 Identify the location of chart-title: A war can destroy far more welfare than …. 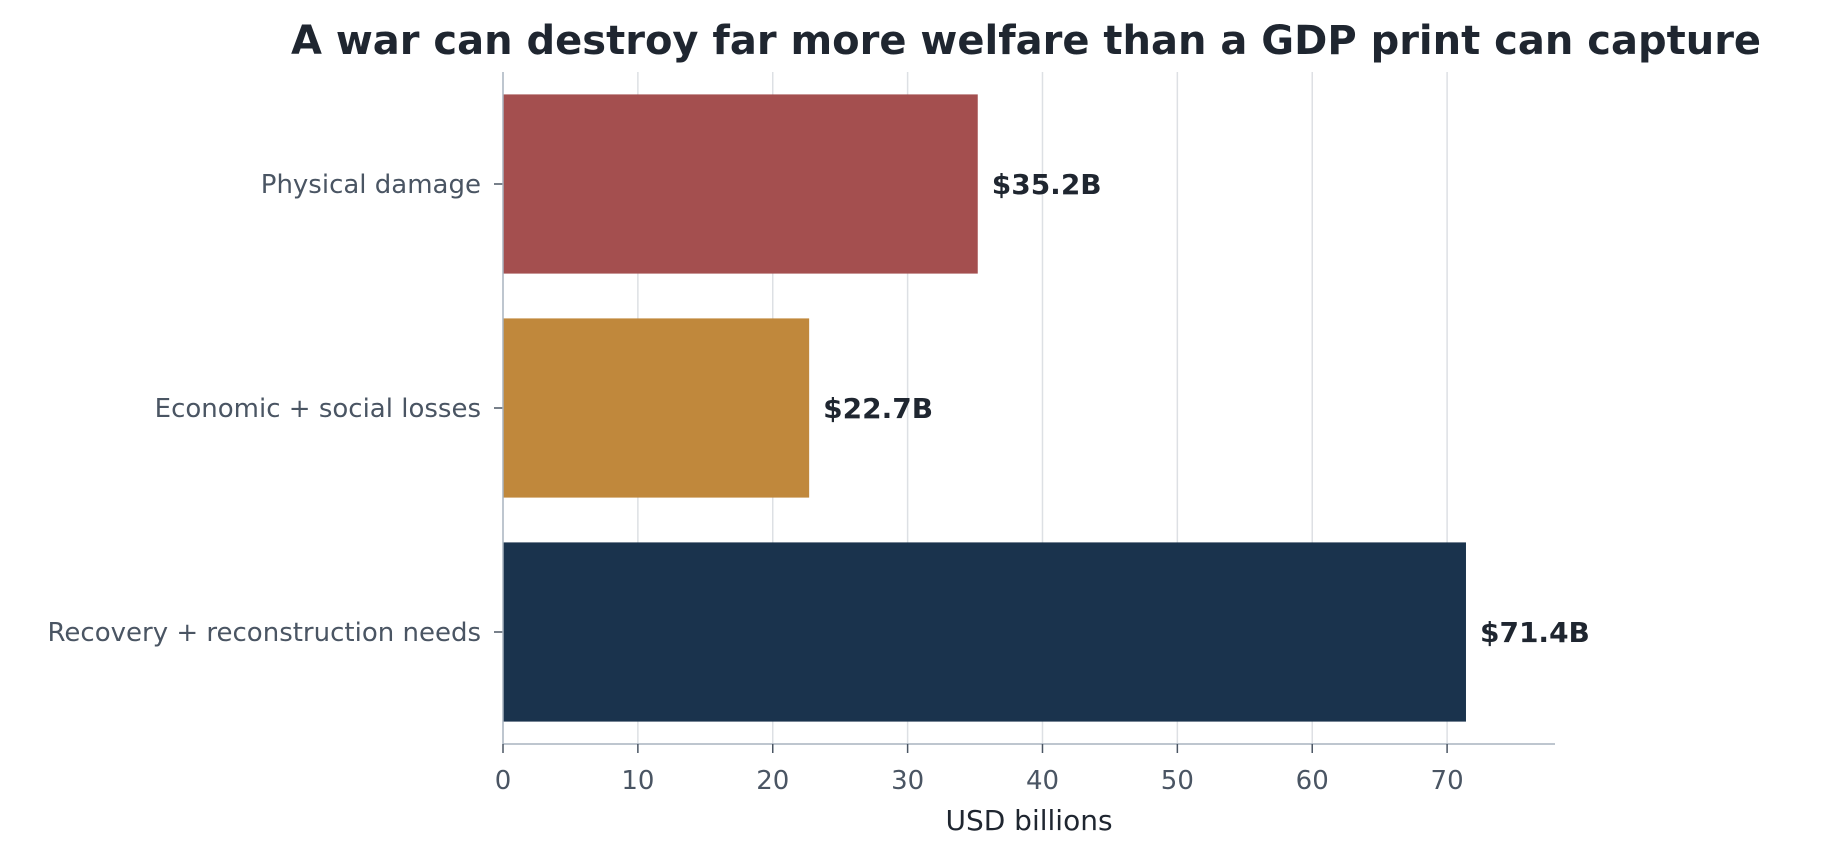
(1026, 41).